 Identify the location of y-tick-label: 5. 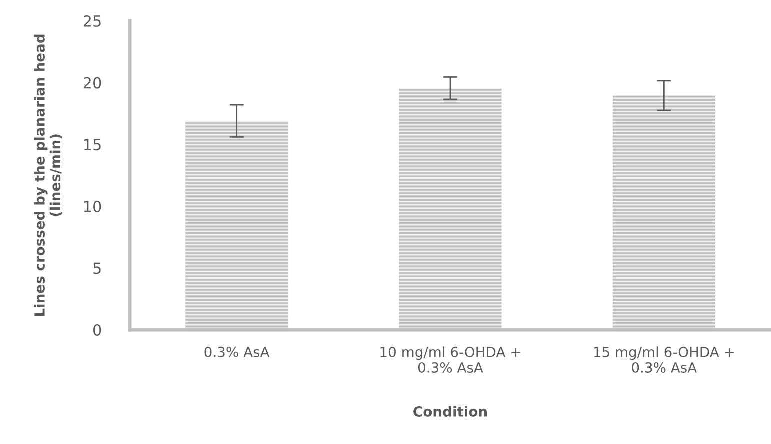
(97, 268).